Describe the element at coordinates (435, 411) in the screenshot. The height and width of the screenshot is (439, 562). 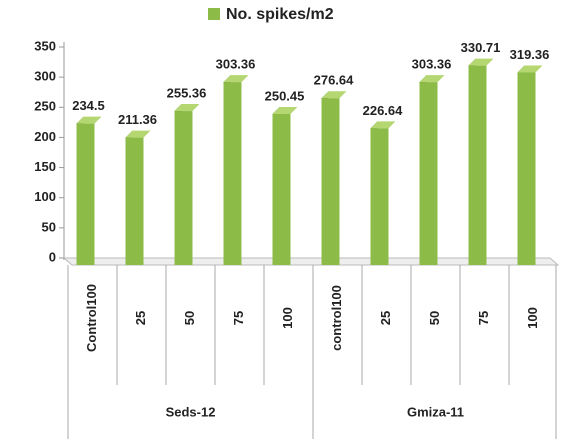
I see `group-label: Gmiza-11` at that location.